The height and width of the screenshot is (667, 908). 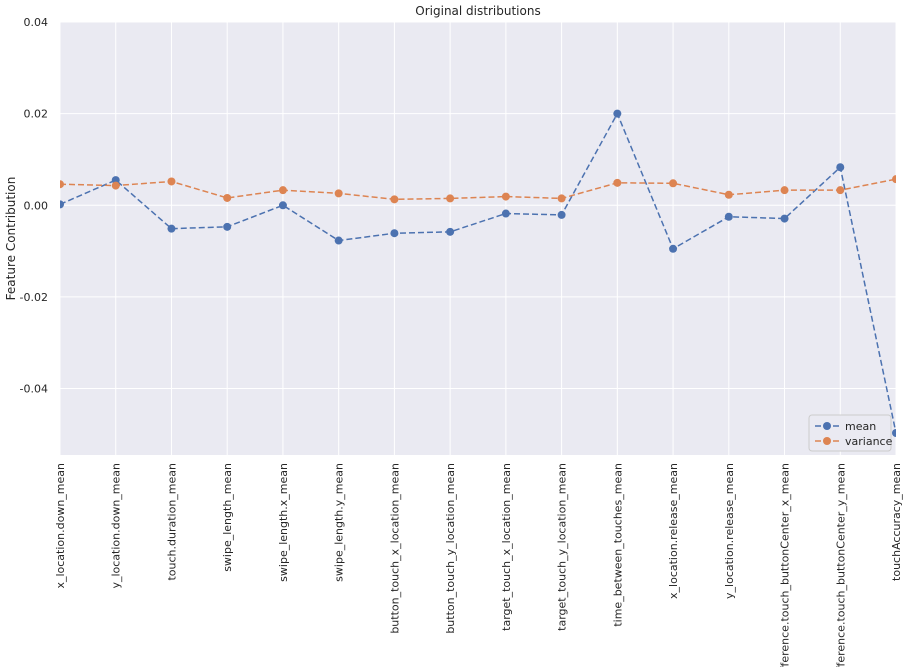 What do you see at coordinates (785, 565) in the screenshot?
I see `x-tick-label: difference.touch_buttonCenter_x_mean` at bounding box center [785, 565].